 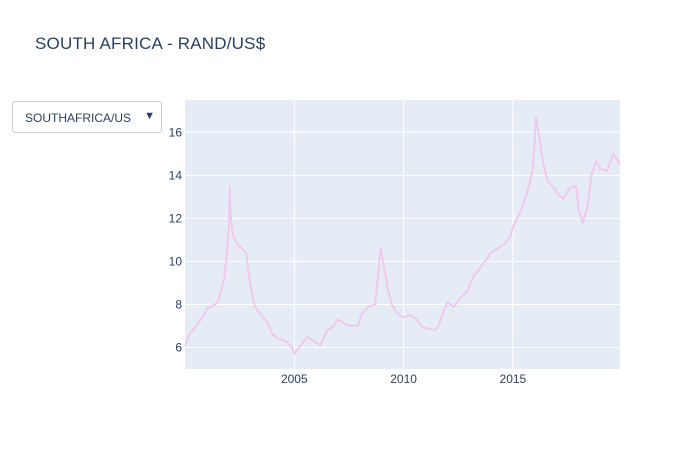 What do you see at coordinates (176, 218) in the screenshot?
I see `y-tick-label: 12` at bounding box center [176, 218].